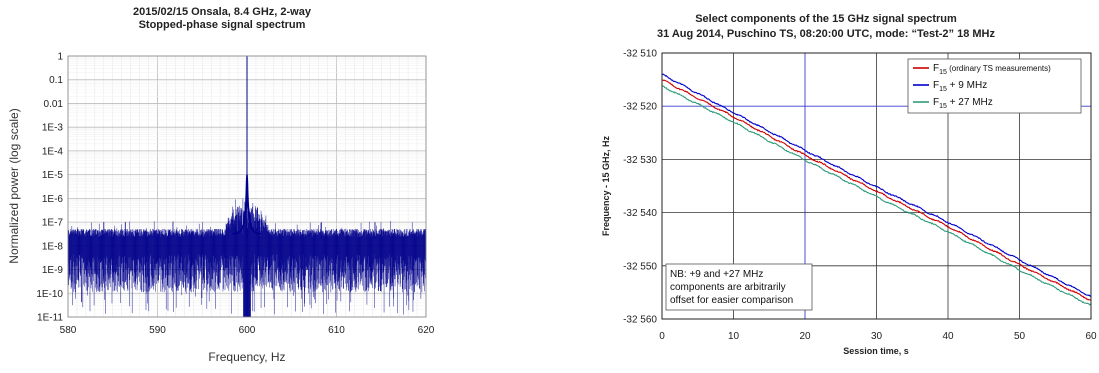 The image size is (1099, 373). What do you see at coordinates (14, 185) in the screenshot?
I see `left-y-axis-label: Normalized power (log scale)` at bounding box center [14, 185].